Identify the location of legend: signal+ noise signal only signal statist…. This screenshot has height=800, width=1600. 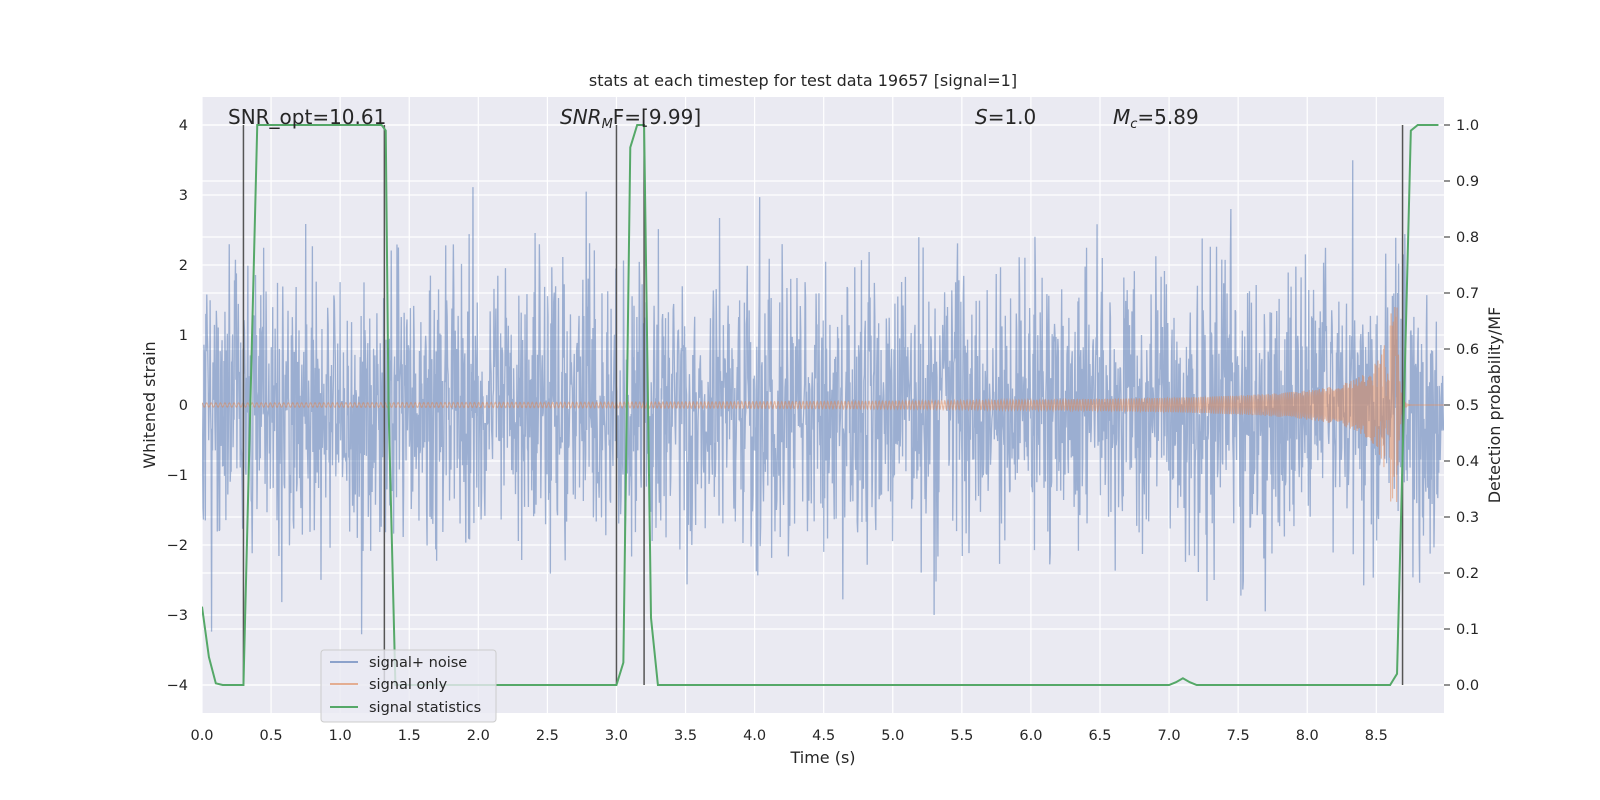
(408, 686).